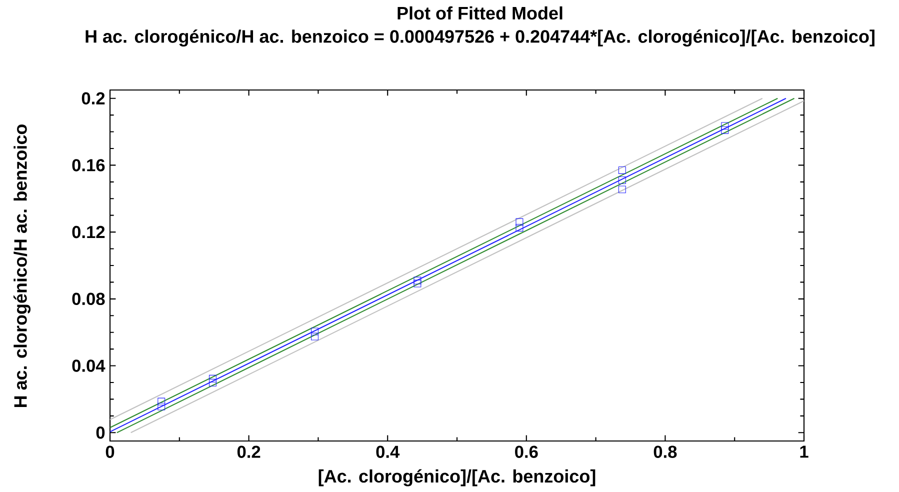 The height and width of the screenshot is (492, 899). I want to click on chart-title: Plot of Fitted Model, so click(480, 13).